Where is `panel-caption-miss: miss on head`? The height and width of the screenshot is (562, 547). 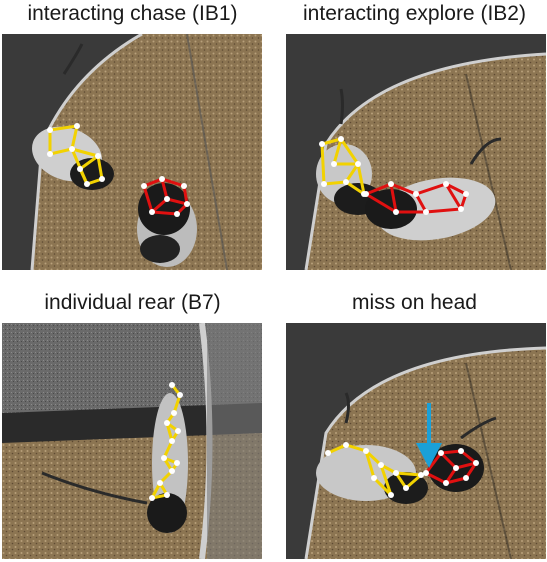
panel-caption-miss: miss on head is located at coordinates (414, 302).